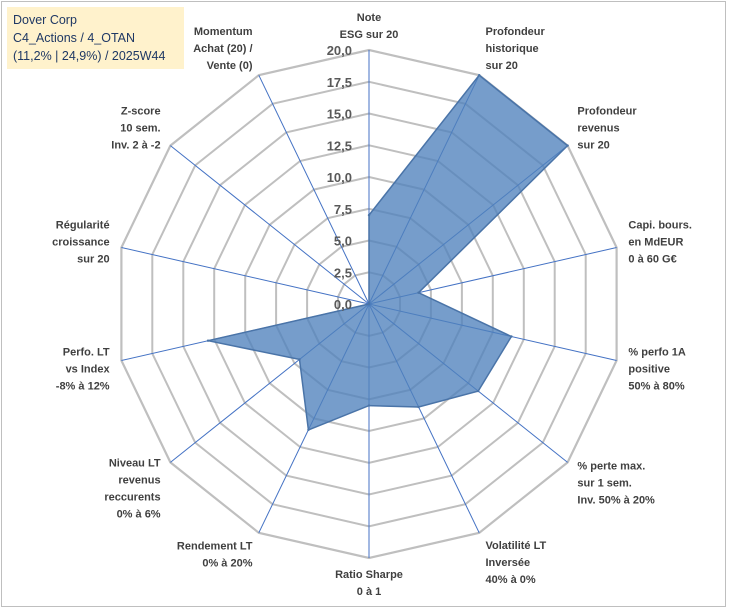 The height and width of the screenshot is (610, 729). What do you see at coordinates (132, 489) in the screenshot?
I see `axis-label: Niveau LT revenus reccurents 0% à 6%` at bounding box center [132, 489].